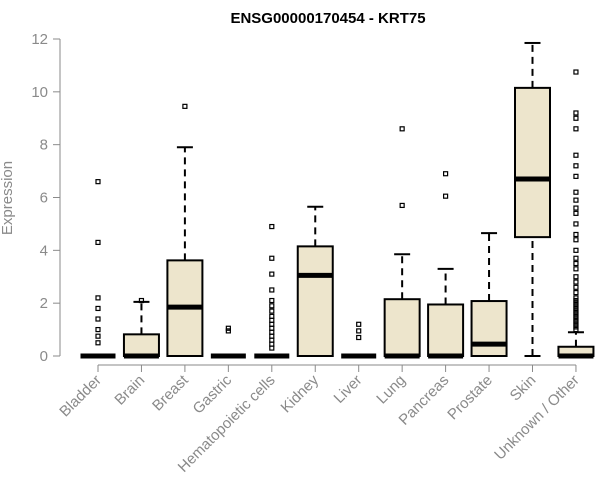 The height and width of the screenshot is (500, 600). What do you see at coordinates (185, 230) in the screenshot?
I see `box-breast` at bounding box center [185, 230].